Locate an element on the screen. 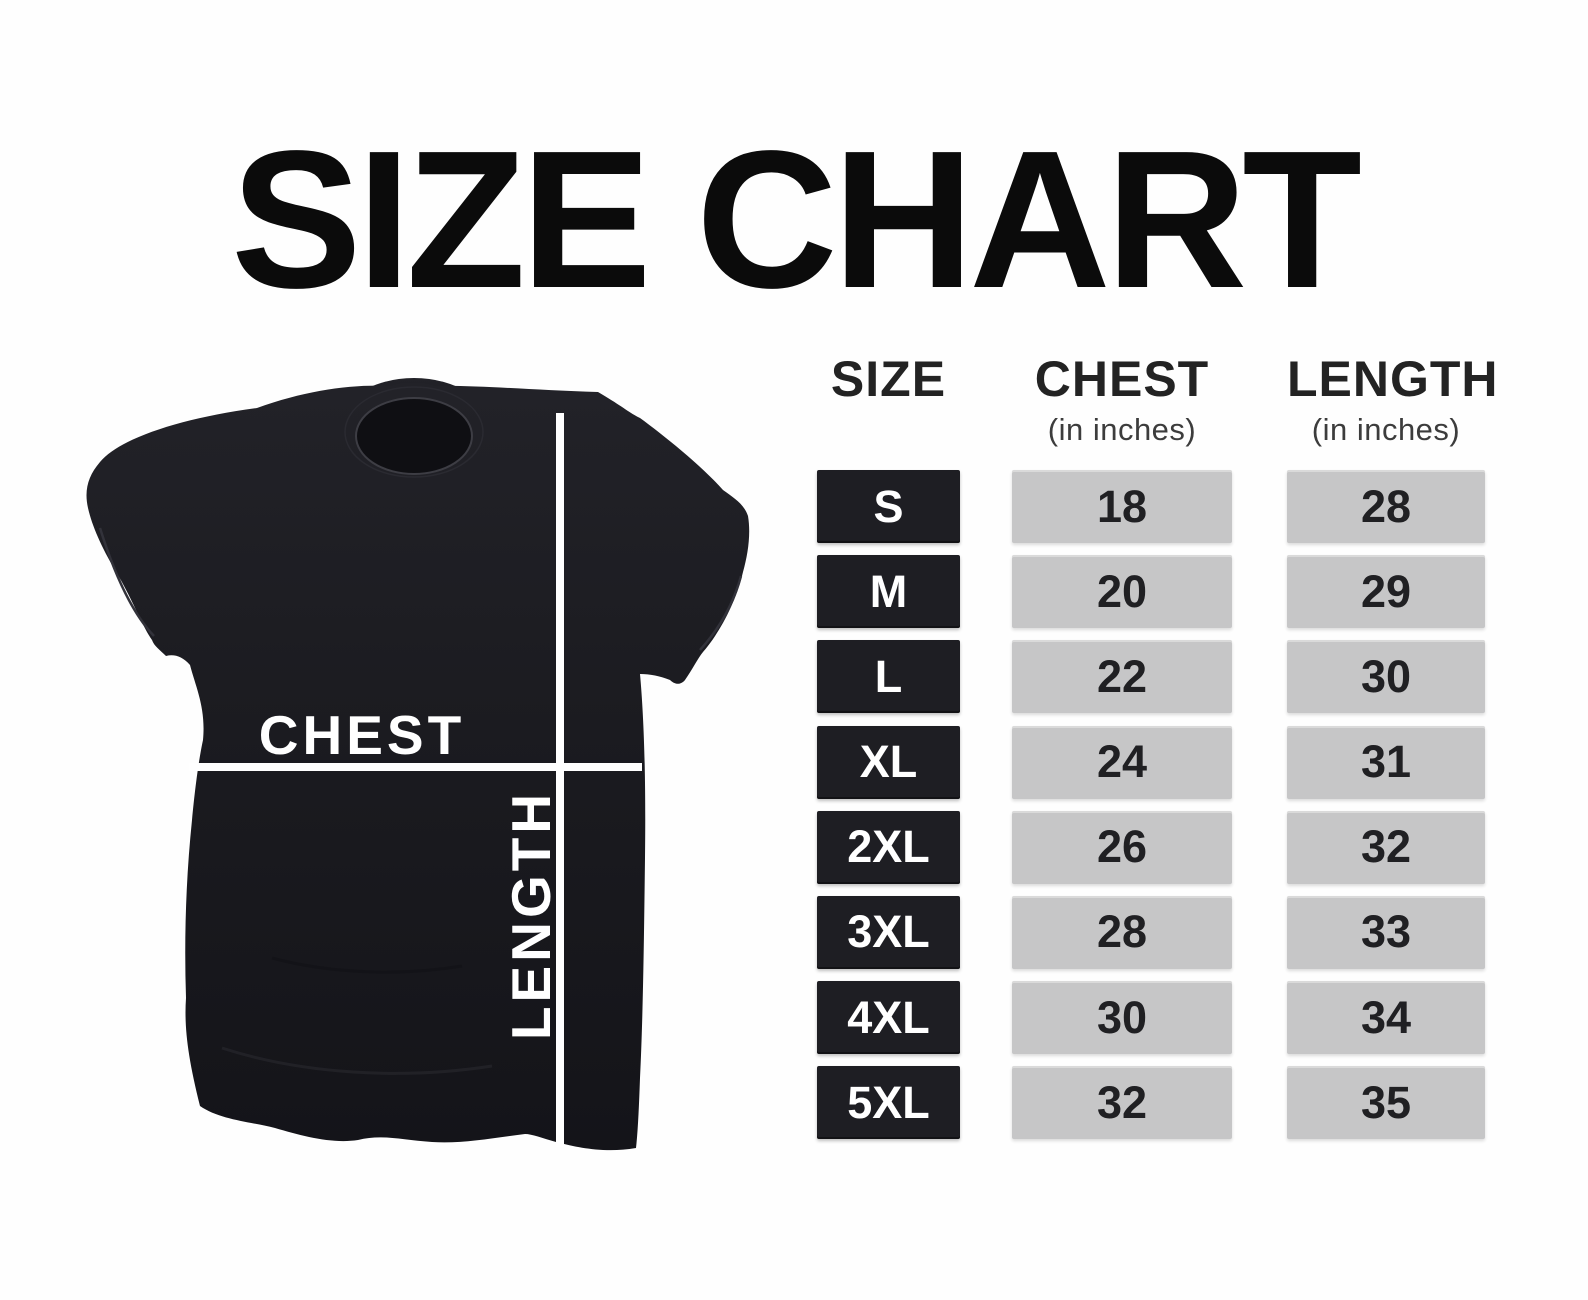 The height and width of the screenshot is (1300, 1588). chest-header-unit: (in inches) is located at coordinates (1122, 429).